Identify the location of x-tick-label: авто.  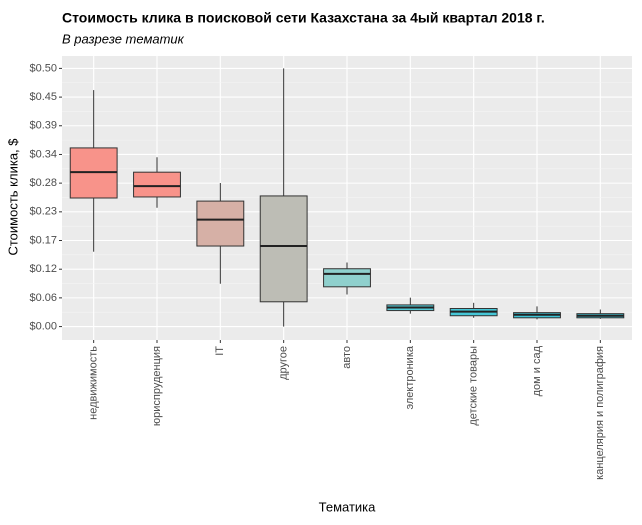
(347, 357).